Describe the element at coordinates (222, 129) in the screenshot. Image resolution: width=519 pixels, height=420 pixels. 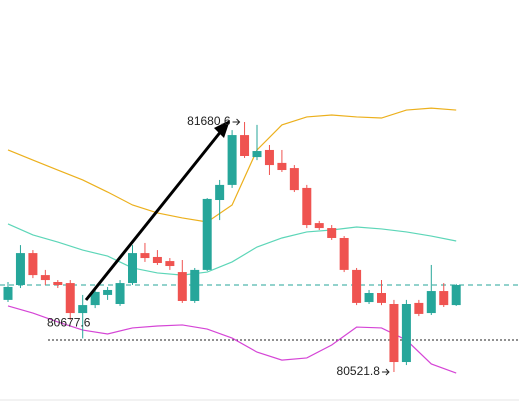
I see `arrow-head` at that location.